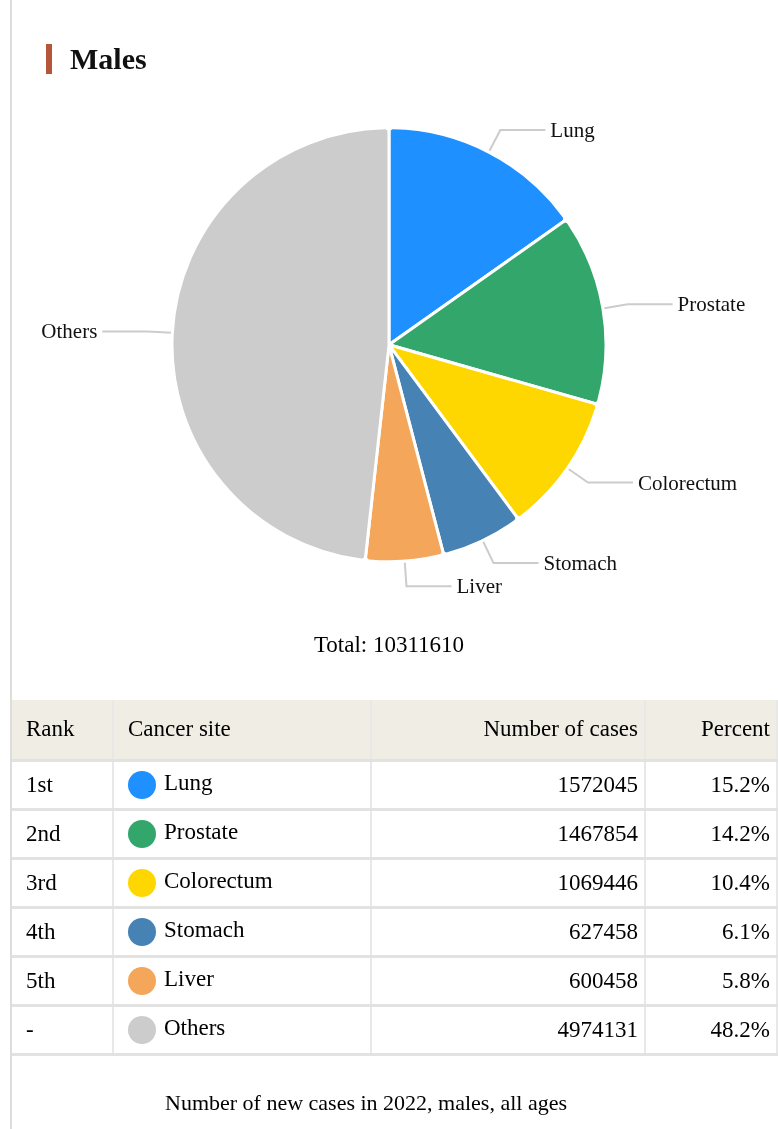 This screenshot has width=778, height=1129. Describe the element at coordinates (366, 1103) in the screenshot. I see `text: Number of new cases in 2022, males, all ages` at that location.